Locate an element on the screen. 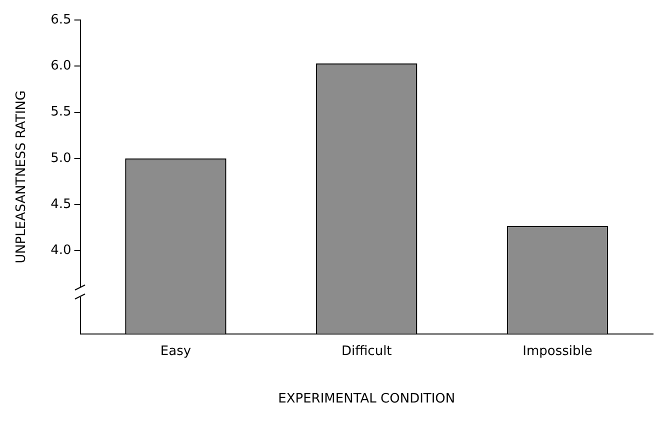 The image size is (659, 421). x-tick-label: Difficult is located at coordinates (366, 351).